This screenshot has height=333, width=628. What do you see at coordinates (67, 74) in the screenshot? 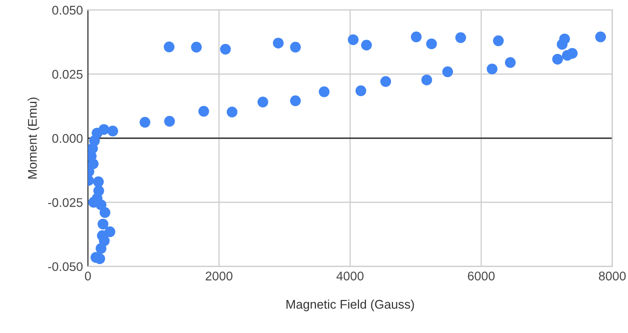
I see `y-tick-label: 0.025` at bounding box center [67, 74].